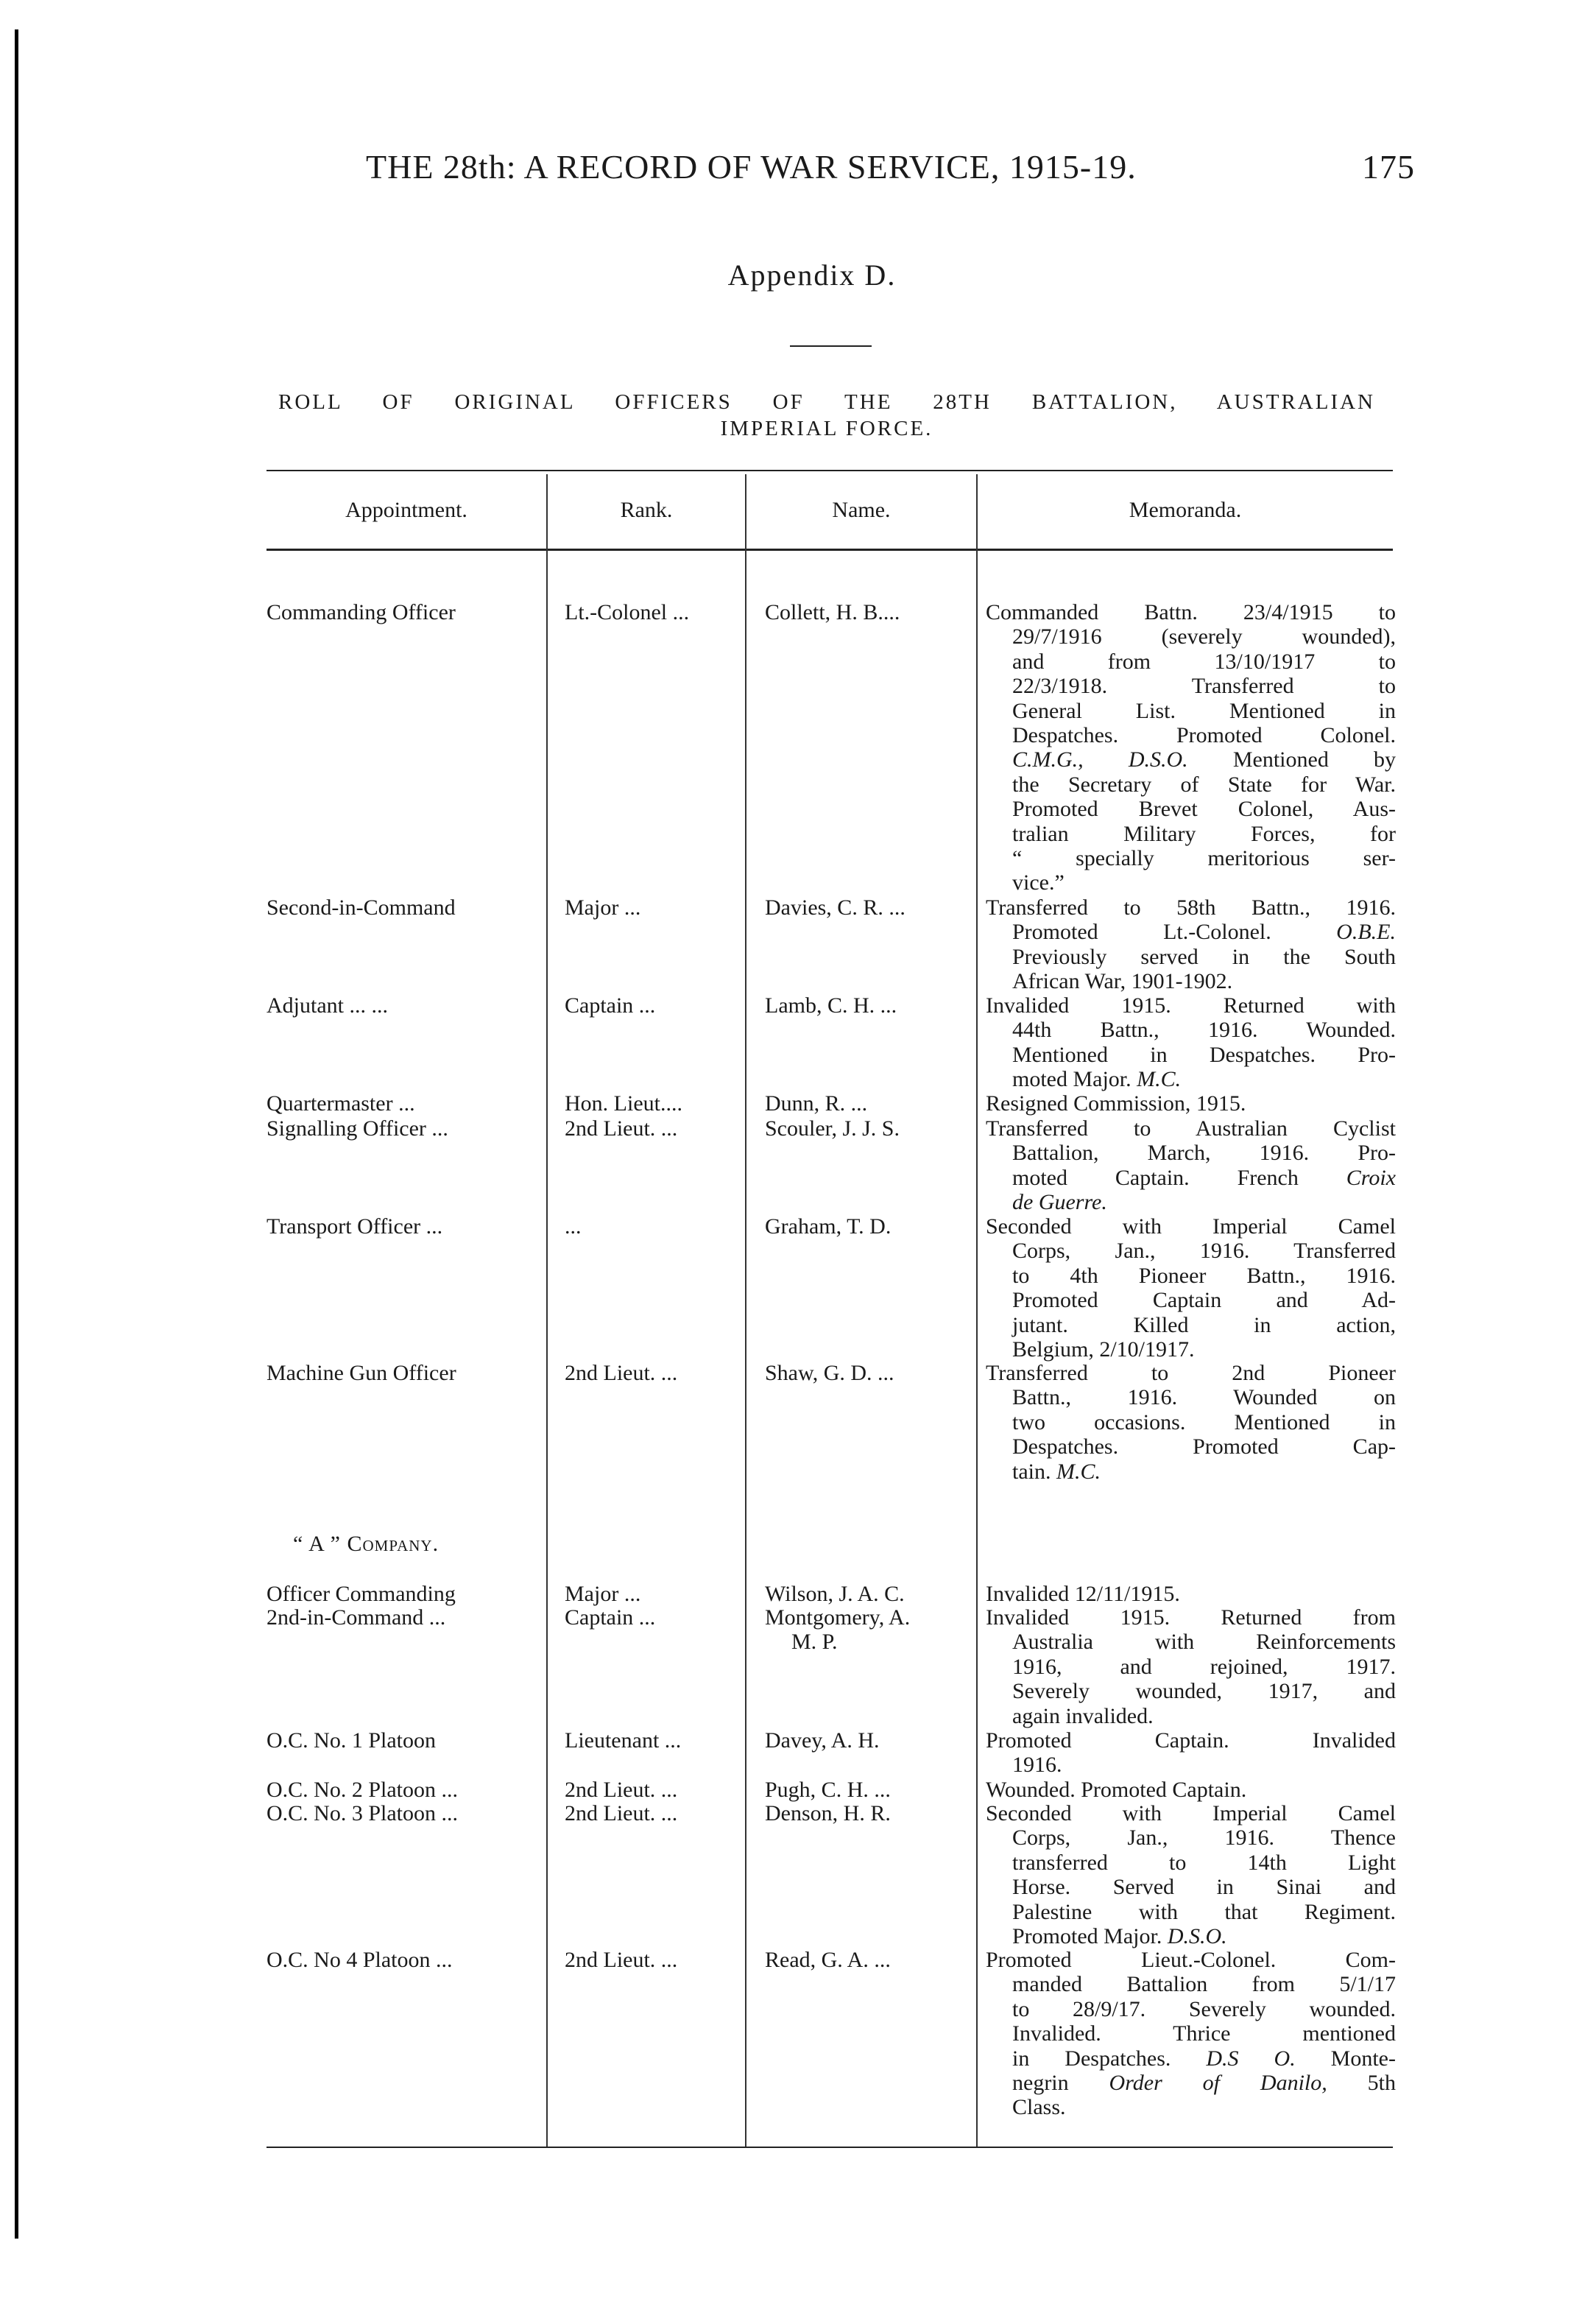 Image resolution: width=1571 pixels, height=2324 pixels. What do you see at coordinates (835, 1594) in the screenshot?
I see `name-cell: Wilson, J. A. C.` at bounding box center [835, 1594].